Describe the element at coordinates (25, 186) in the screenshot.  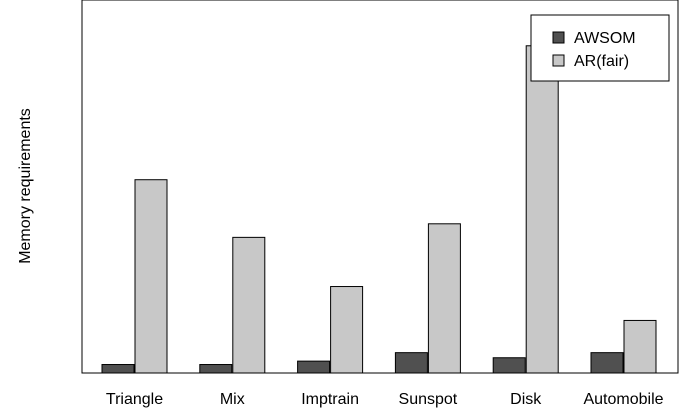
I see `y-axis-label: Memory requirements` at that location.